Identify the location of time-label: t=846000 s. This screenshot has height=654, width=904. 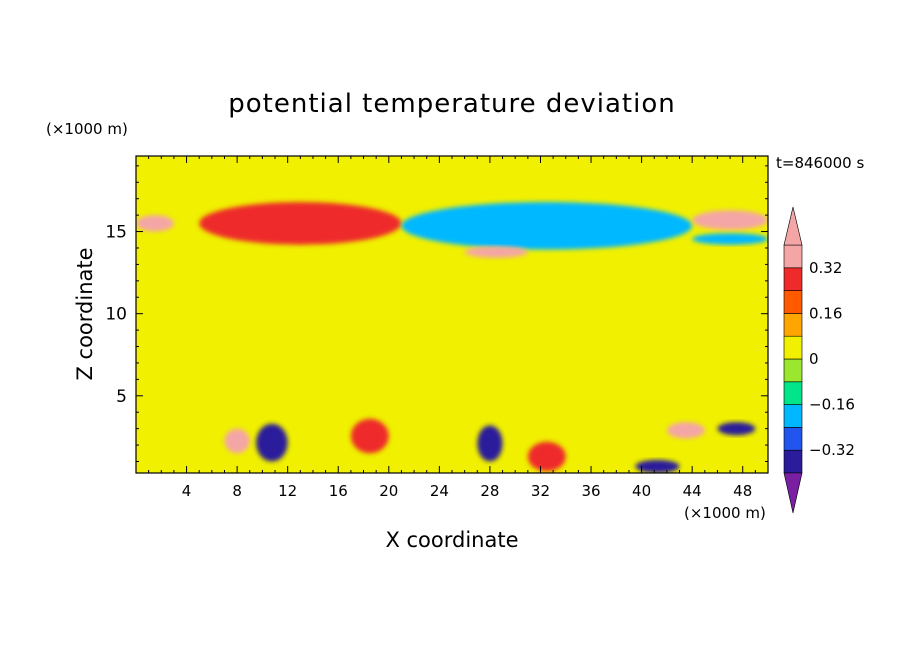
(820, 163).